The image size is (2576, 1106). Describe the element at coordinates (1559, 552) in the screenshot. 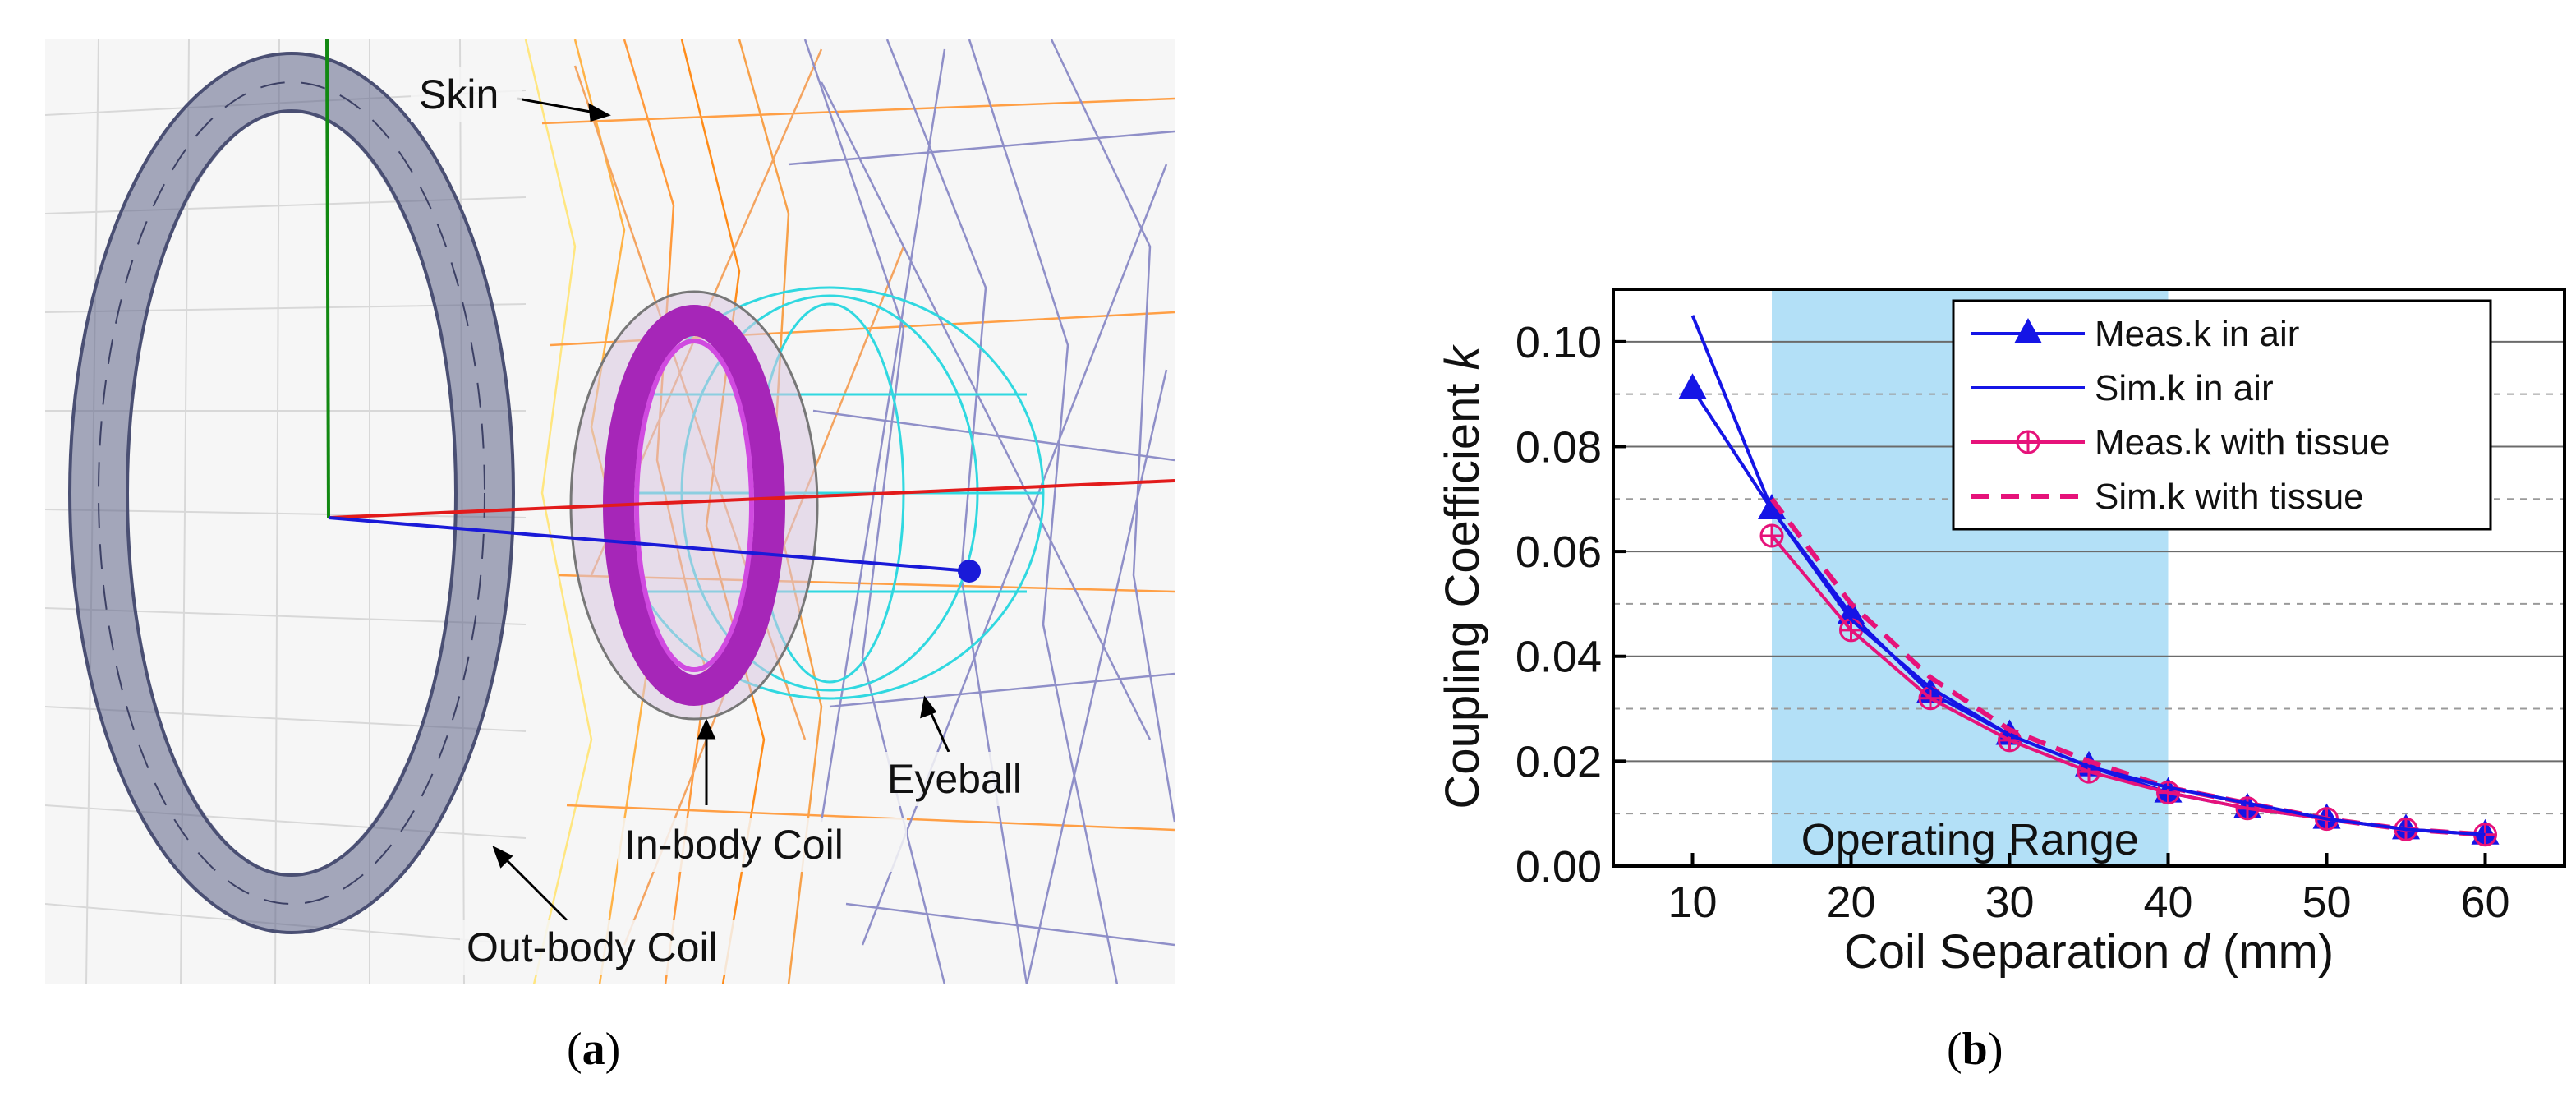

I see `y-tick-label: 0.06` at that location.